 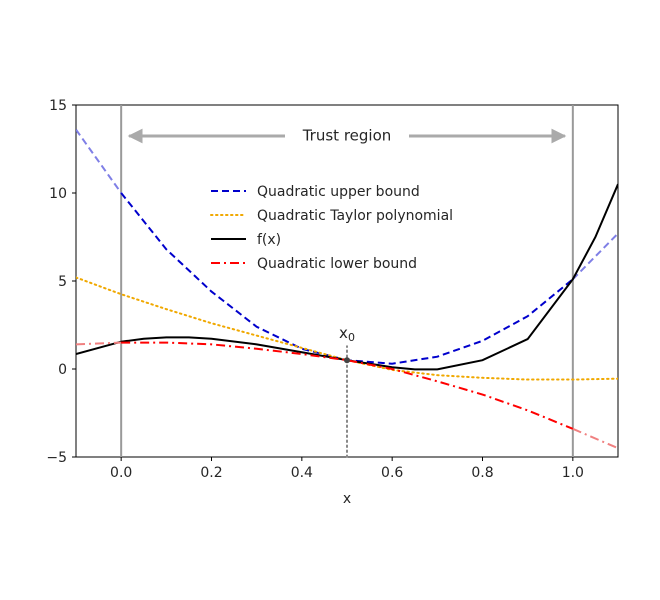 I want to click on y-tick-label: 0, so click(x=62, y=370).